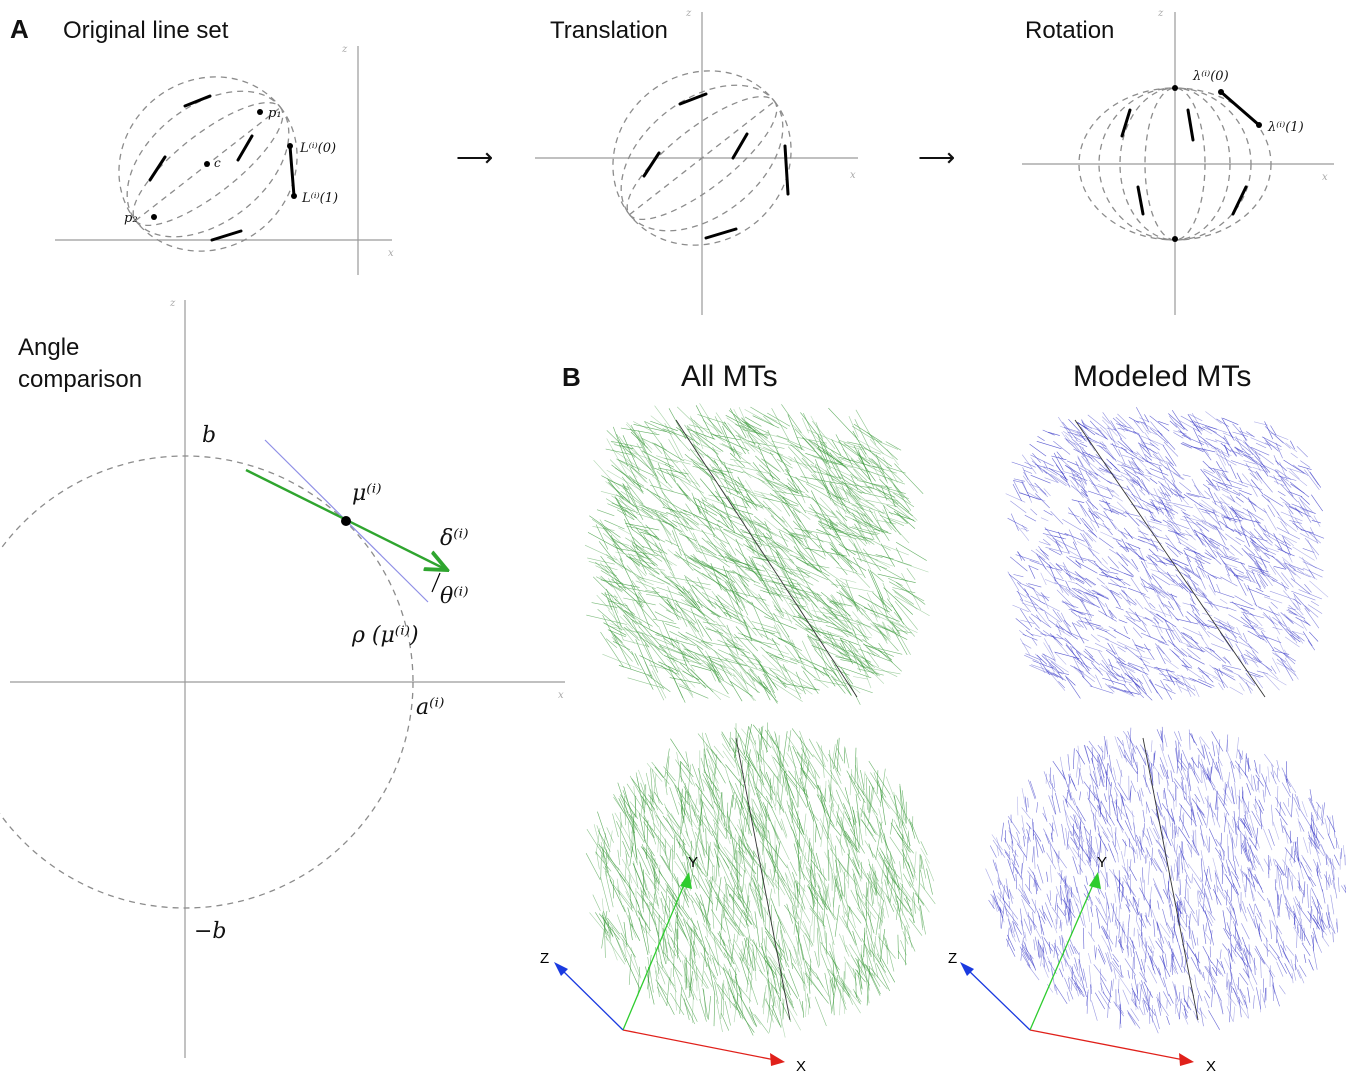 The height and width of the screenshot is (1074, 1346). What do you see at coordinates (157, 168) in the screenshot?
I see `line-segment` at bounding box center [157, 168].